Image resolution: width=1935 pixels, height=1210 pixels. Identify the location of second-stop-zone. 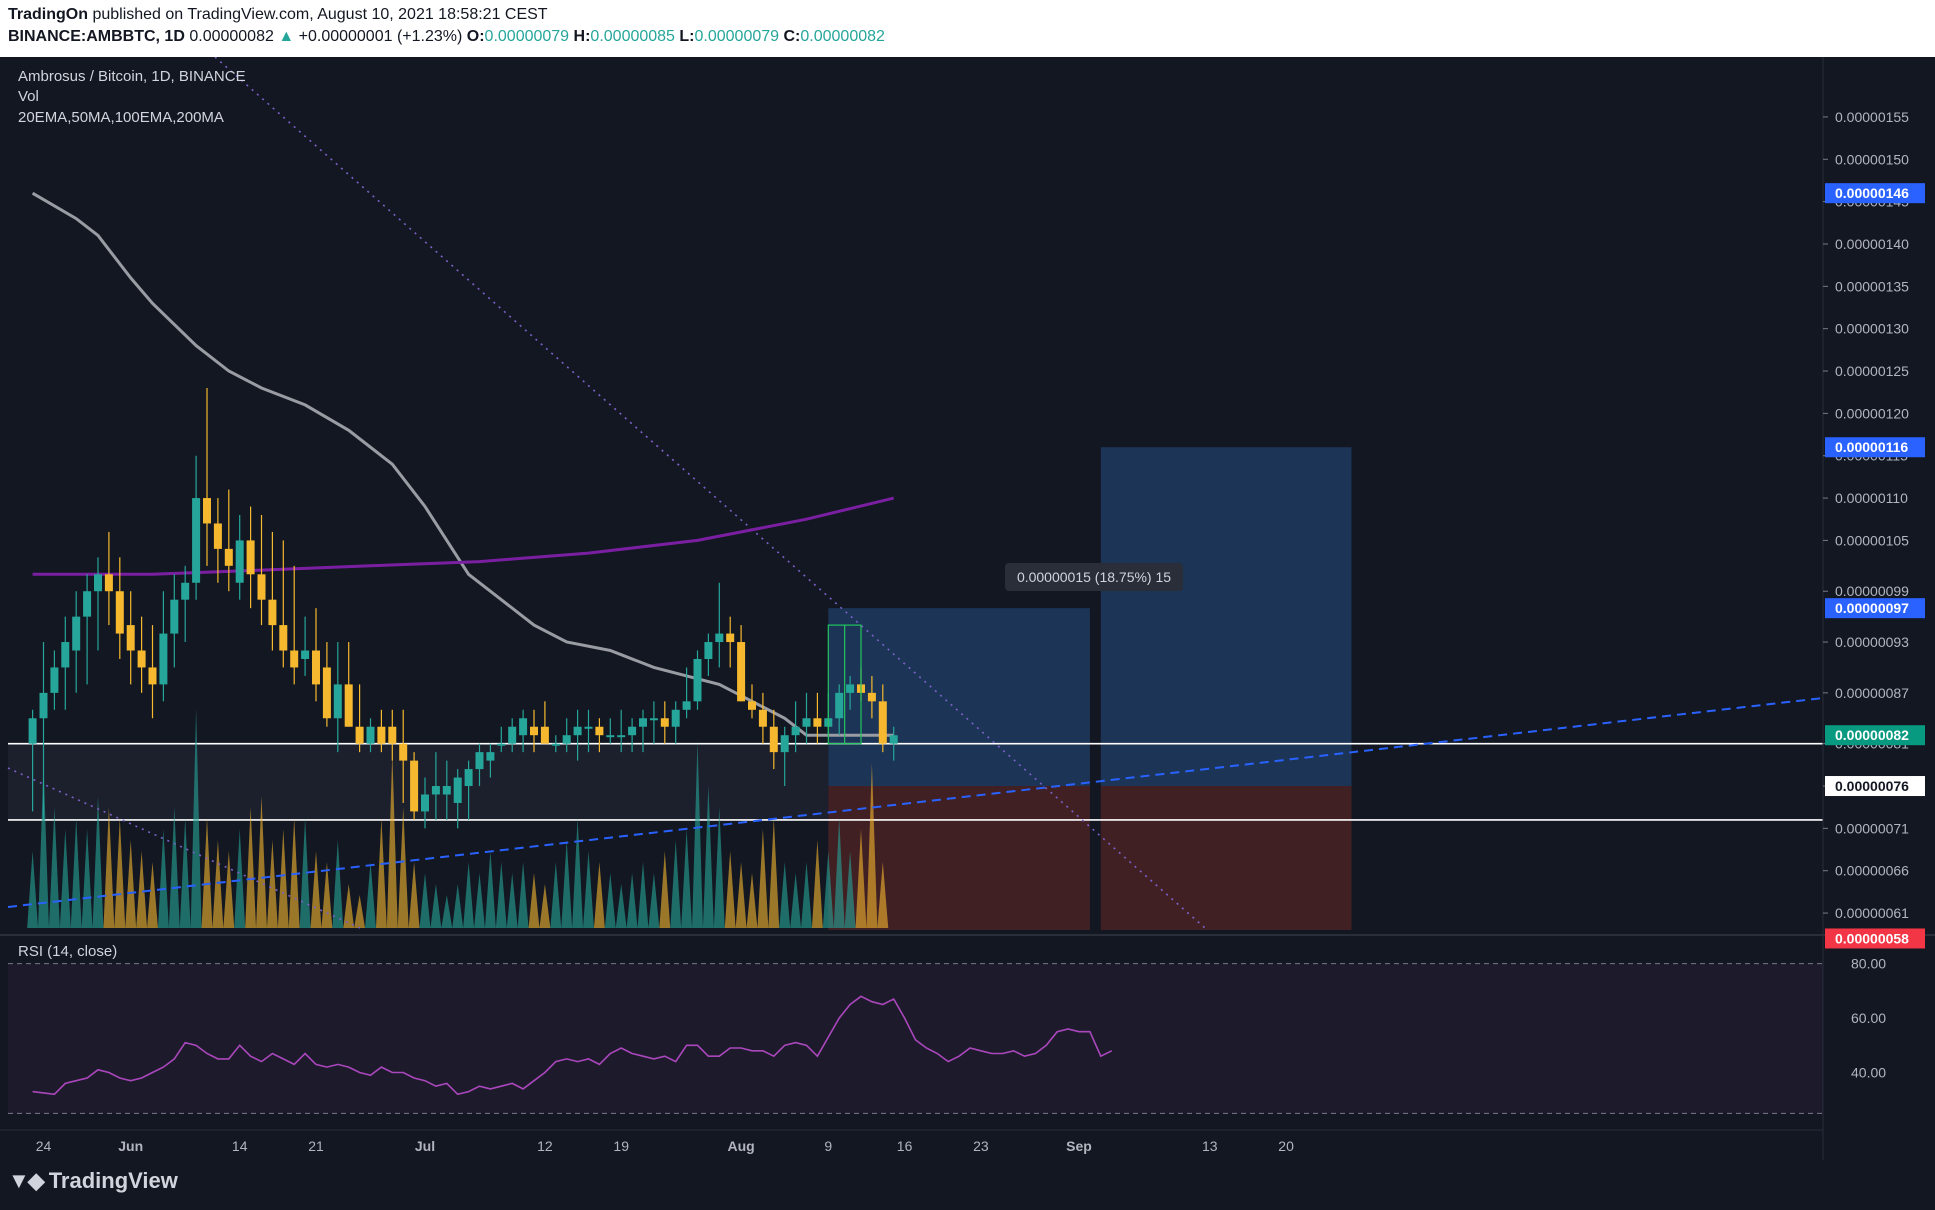
(1226, 858).